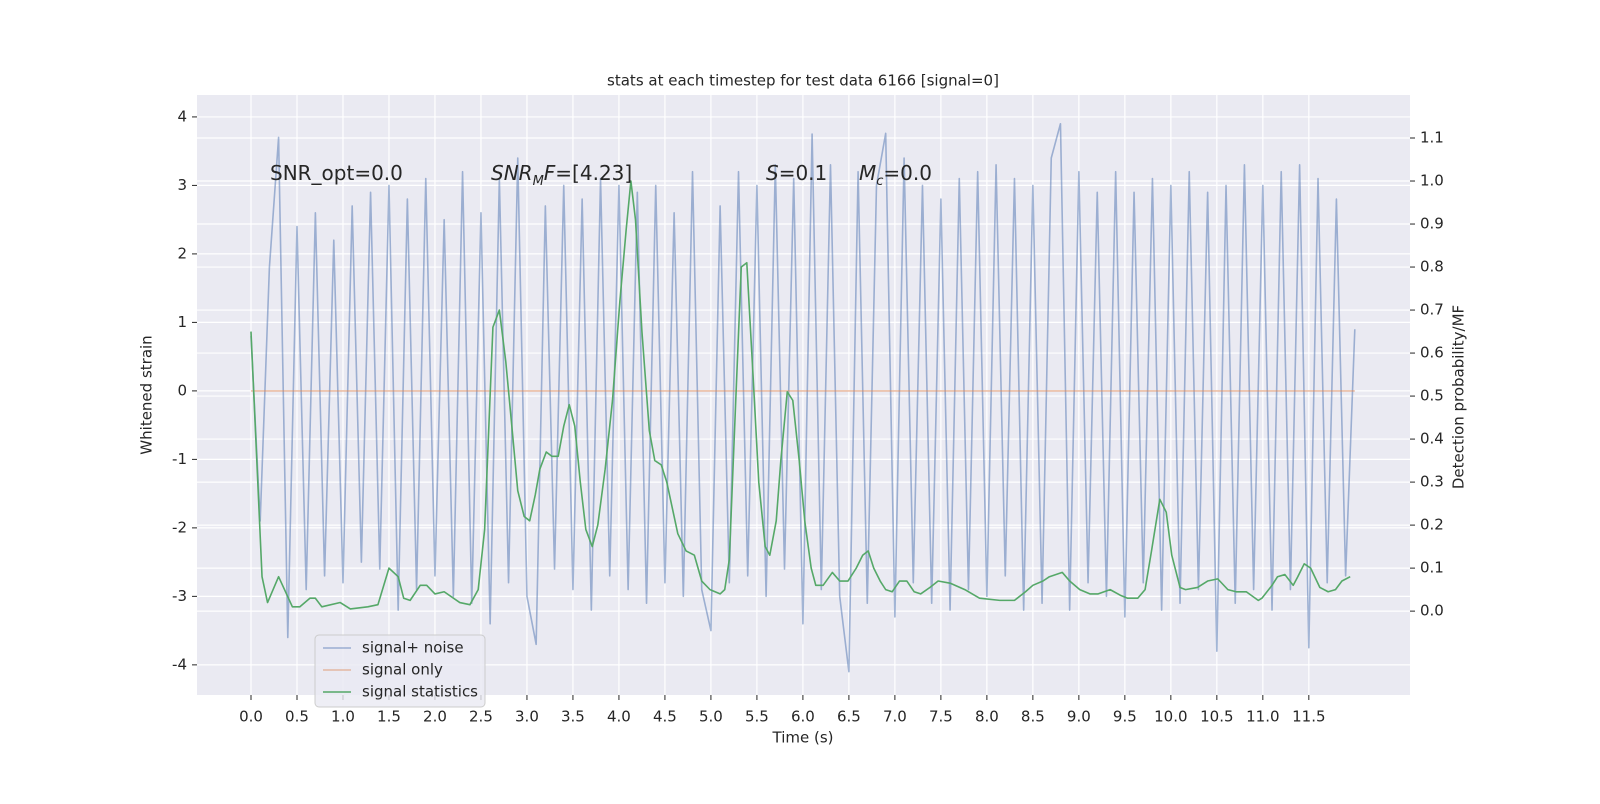 This screenshot has width=1600, height=804. Describe the element at coordinates (1432, 138) in the screenshot. I see `y2-tick-label: 1.1` at that location.